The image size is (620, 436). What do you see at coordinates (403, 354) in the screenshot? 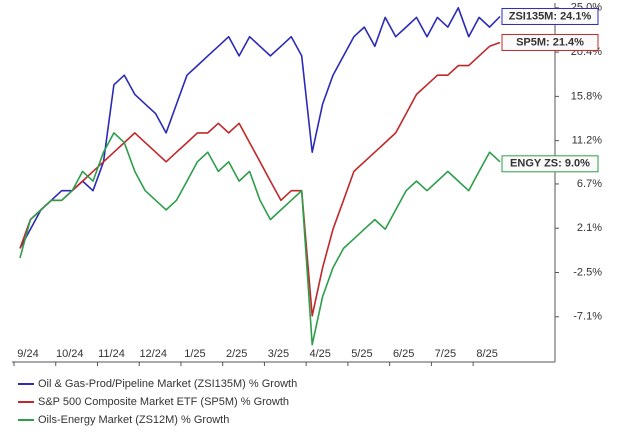
I see `x-tick-label: 6/25` at bounding box center [403, 354].